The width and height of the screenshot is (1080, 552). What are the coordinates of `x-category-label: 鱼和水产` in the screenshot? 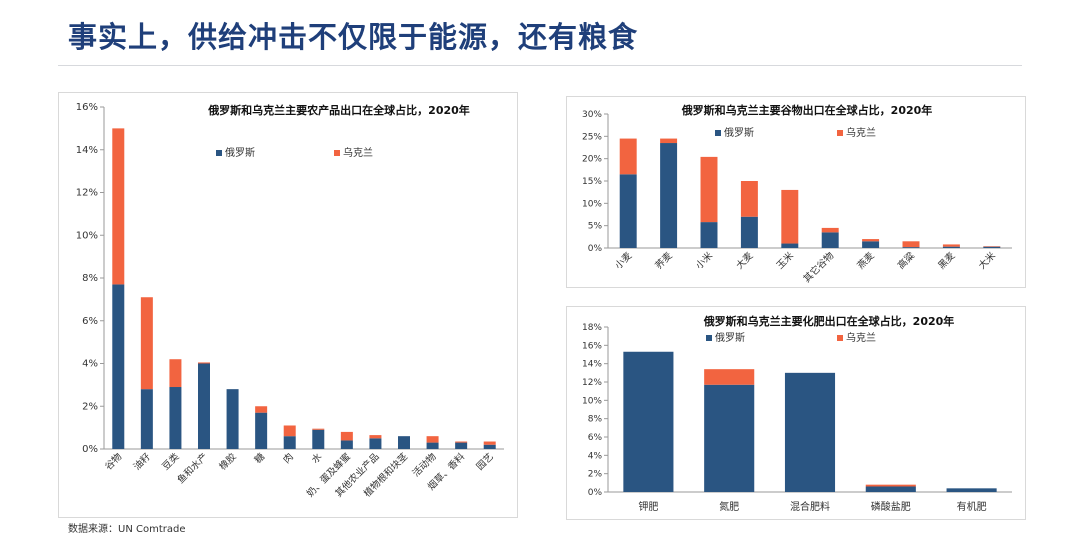 It's located at (192, 468).